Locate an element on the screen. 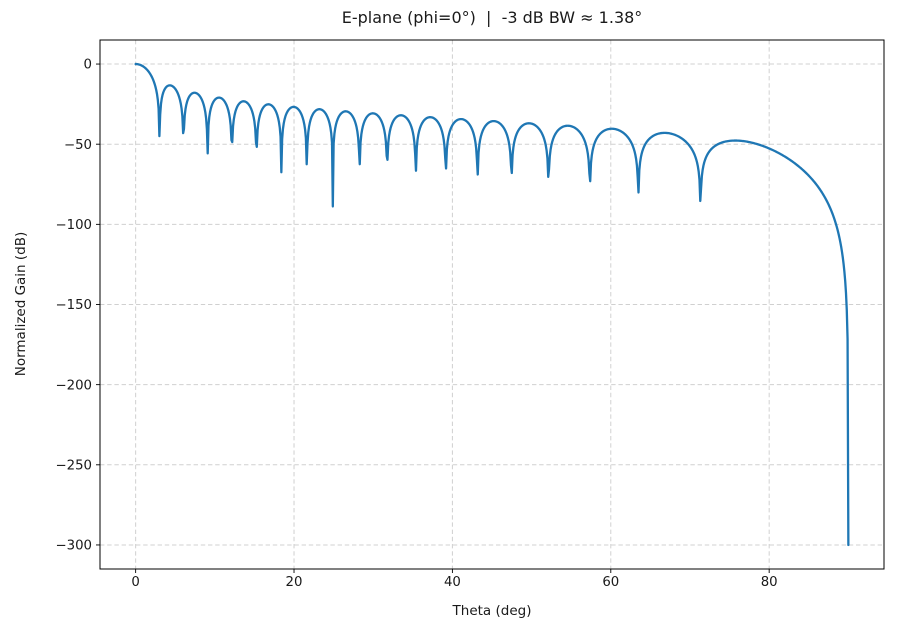 Image resolution: width=897 pixels, height=637 pixels. y-tick-label: 0 is located at coordinates (88, 65).